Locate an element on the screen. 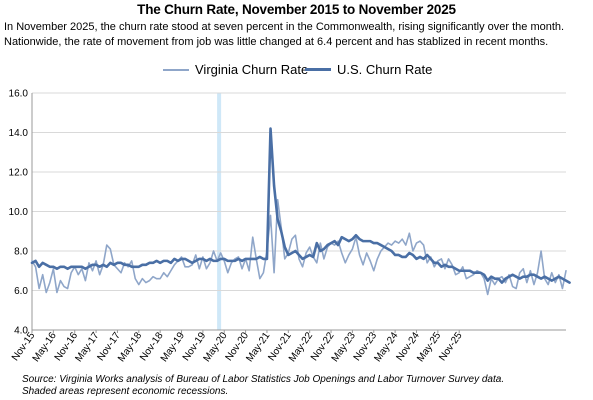 The width and height of the screenshot is (593, 400). legend-item-us: U.S. Churn Rate is located at coordinates (368, 69).